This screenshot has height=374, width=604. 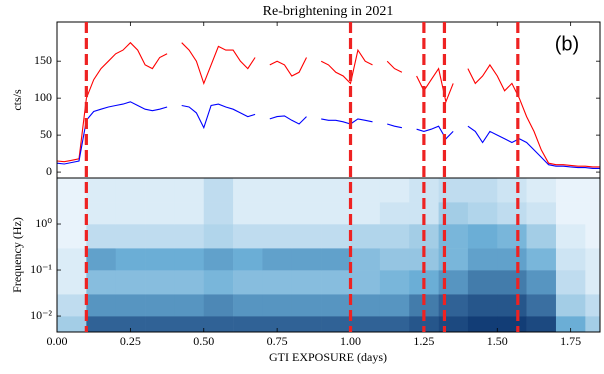 I want to click on x-tick-label: 1.50, so click(x=497, y=341).